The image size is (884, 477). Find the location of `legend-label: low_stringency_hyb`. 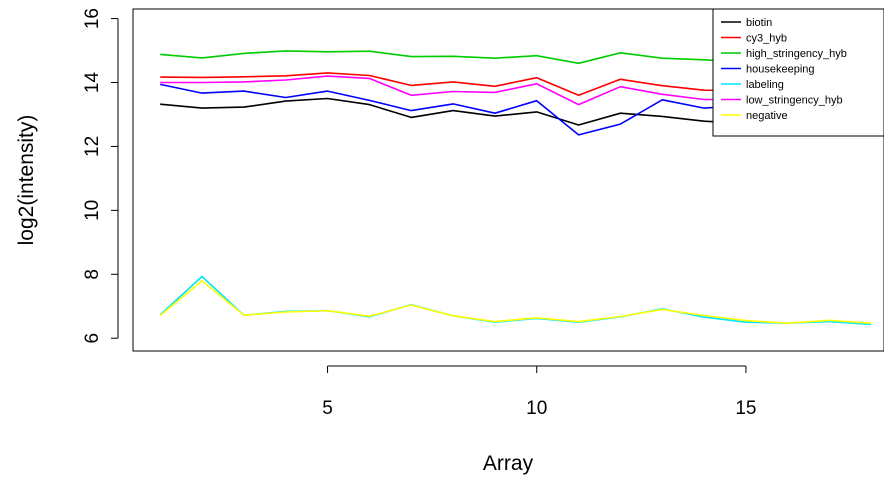

legend-label: low_stringency_hyb is located at coordinates (794, 101).